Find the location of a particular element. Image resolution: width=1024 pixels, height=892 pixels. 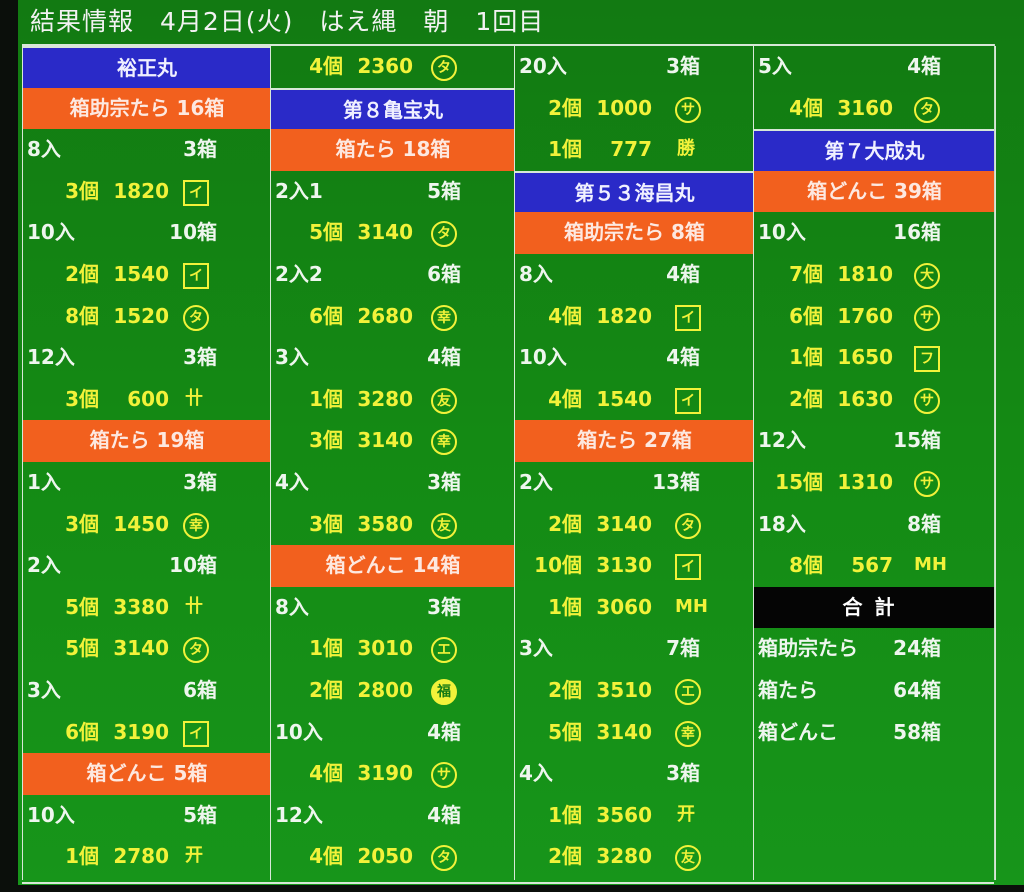

lot-row: 4個 1820 イ is located at coordinates (634, 317).